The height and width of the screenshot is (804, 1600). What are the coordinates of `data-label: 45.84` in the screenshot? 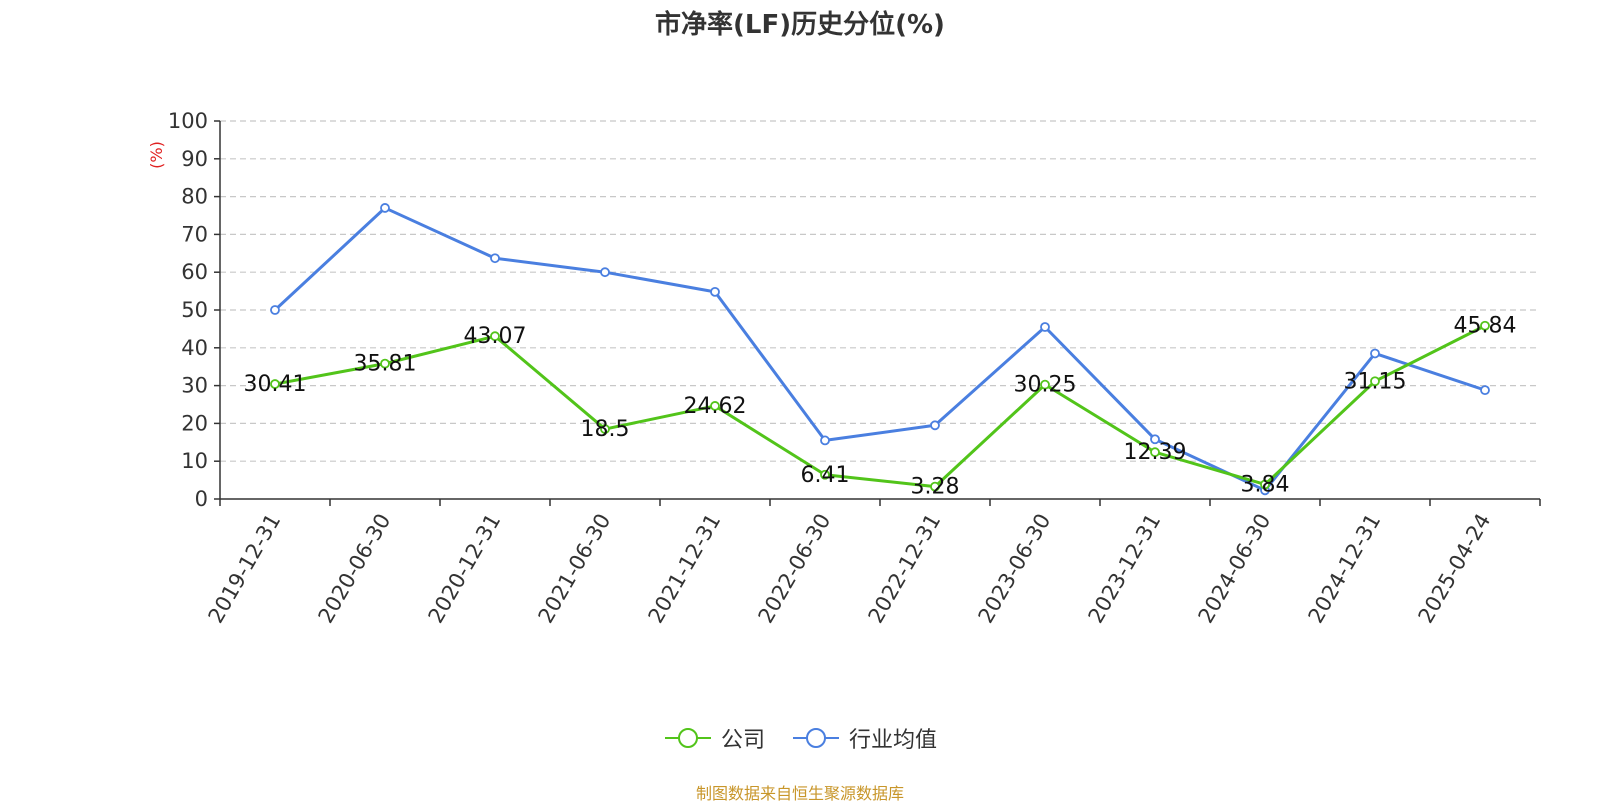 It's located at (1485, 326).